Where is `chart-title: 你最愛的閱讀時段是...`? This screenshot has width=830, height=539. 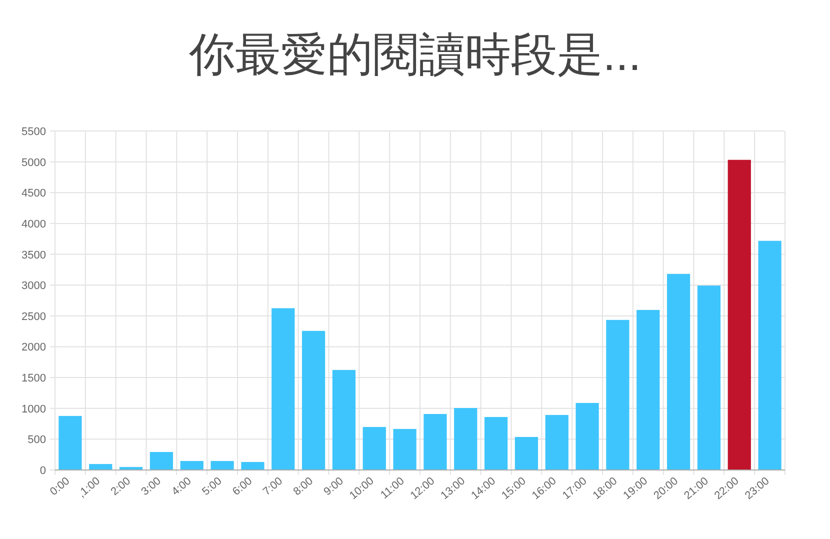
chart-title: 你最愛的閱讀時段是... is located at coordinates (415, 54).